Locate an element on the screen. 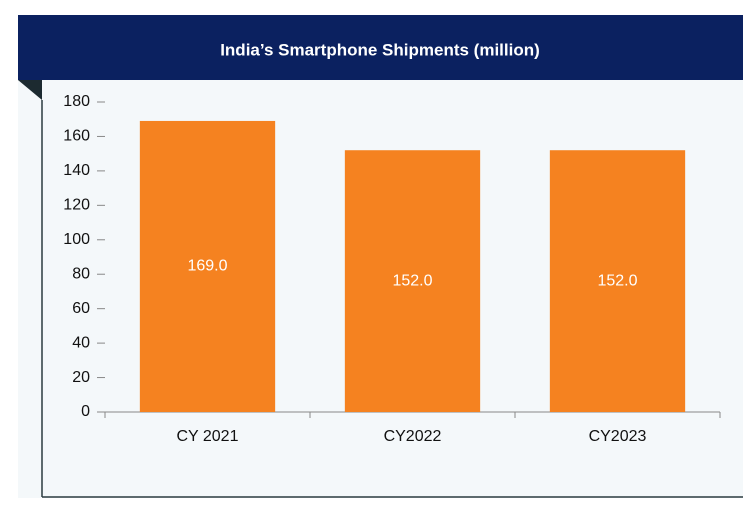 Image resolution: width=743 pixels, height=505 pixels. x-tick-label: CY2023 is located at coordinates (618, 436).